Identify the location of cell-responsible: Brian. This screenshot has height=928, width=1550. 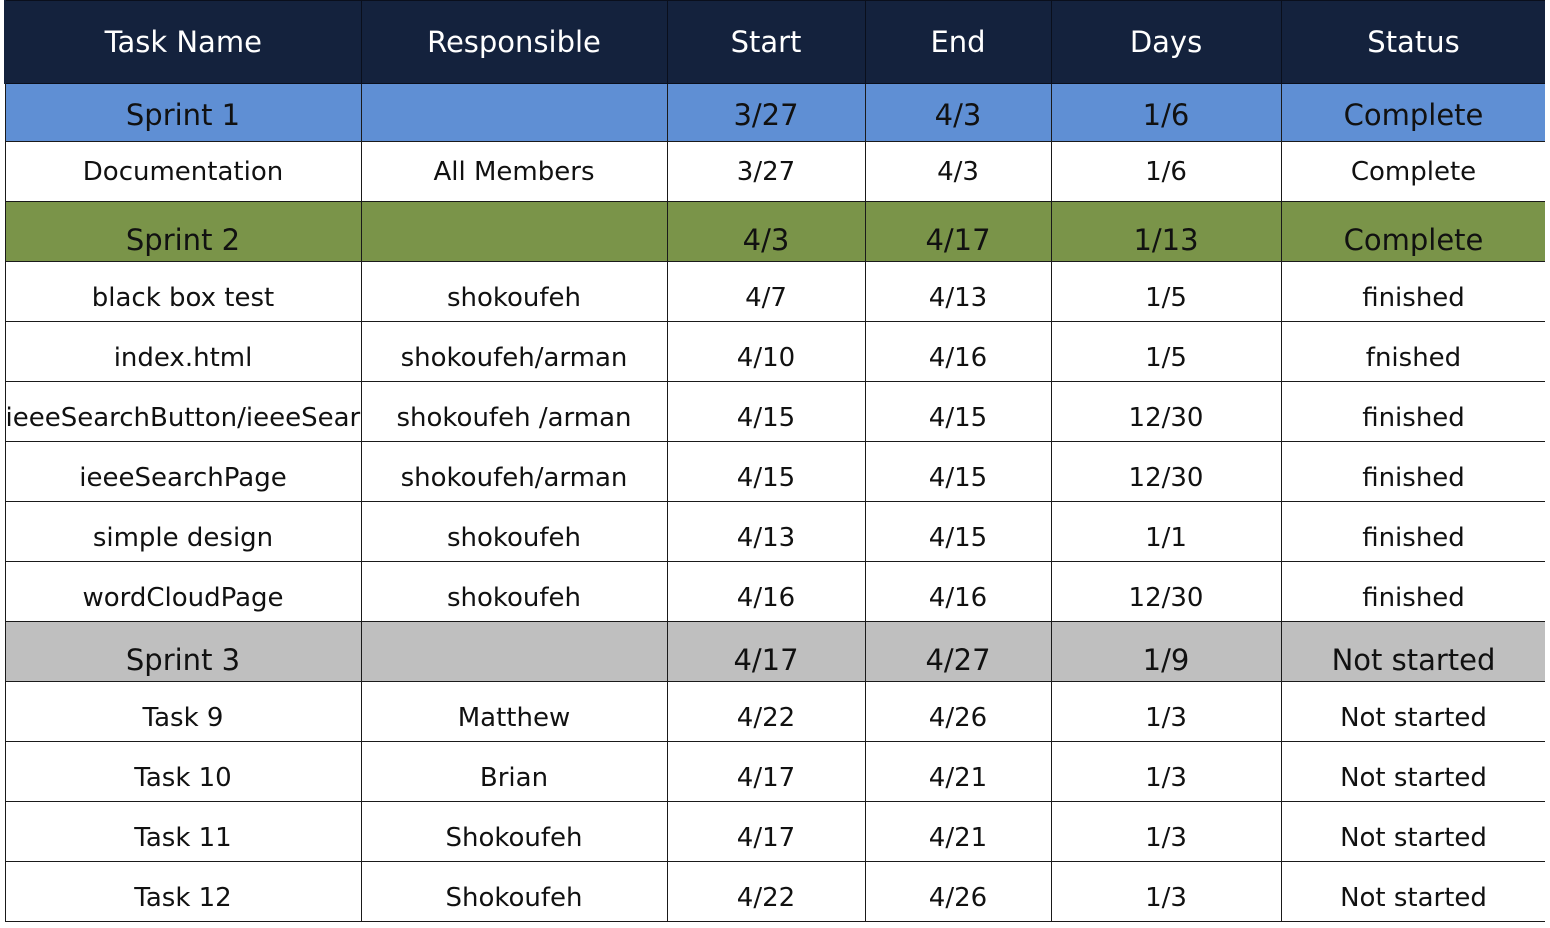
(514, 771).